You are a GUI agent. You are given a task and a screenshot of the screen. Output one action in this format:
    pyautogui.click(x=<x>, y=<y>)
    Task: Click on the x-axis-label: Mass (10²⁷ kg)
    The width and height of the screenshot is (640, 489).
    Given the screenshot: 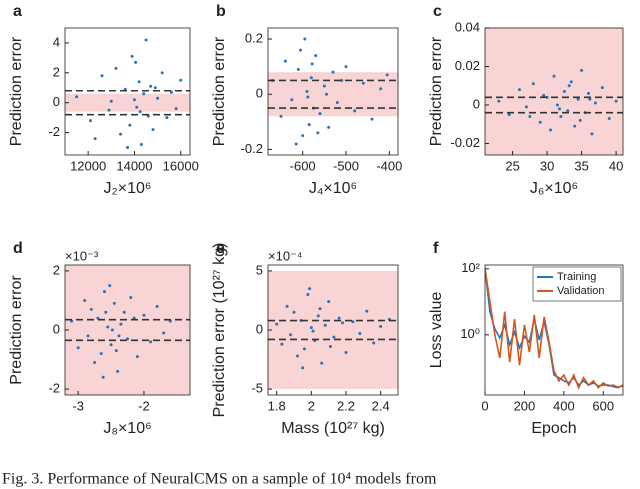 What is the action you would take?
    pyautogui.click(x=333, y=428)
    